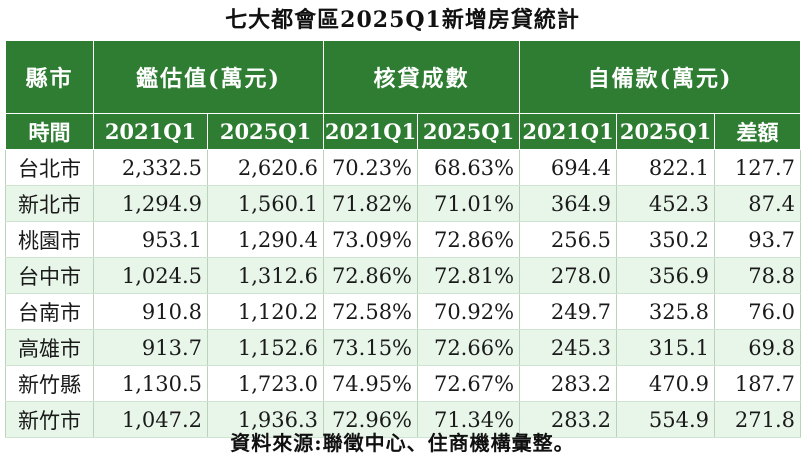  I want to click on difference-cell: 78.8, so click(758, 275).